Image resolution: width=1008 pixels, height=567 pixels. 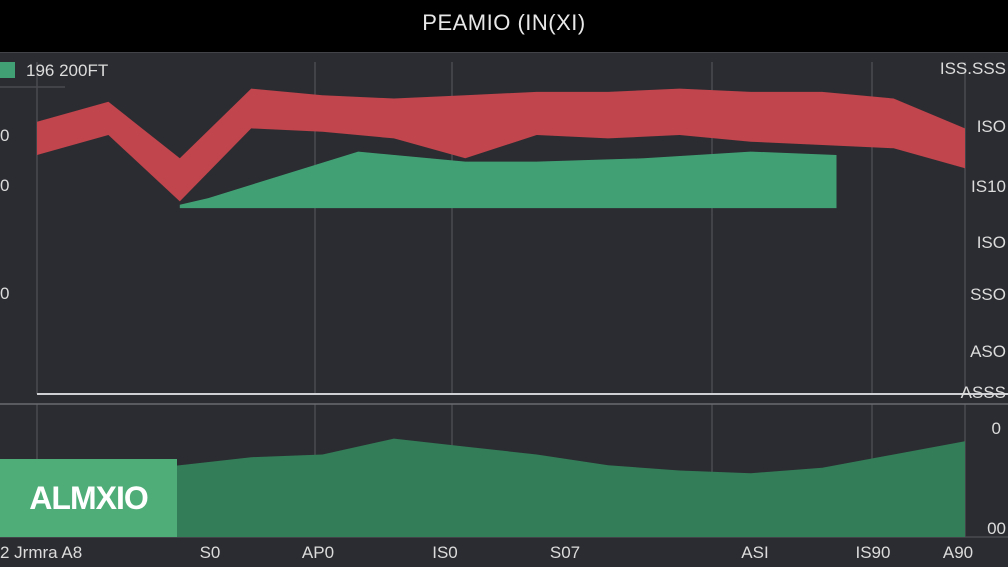 I want to click on left-tick-label-2: 0, so click(x=4, y=293).